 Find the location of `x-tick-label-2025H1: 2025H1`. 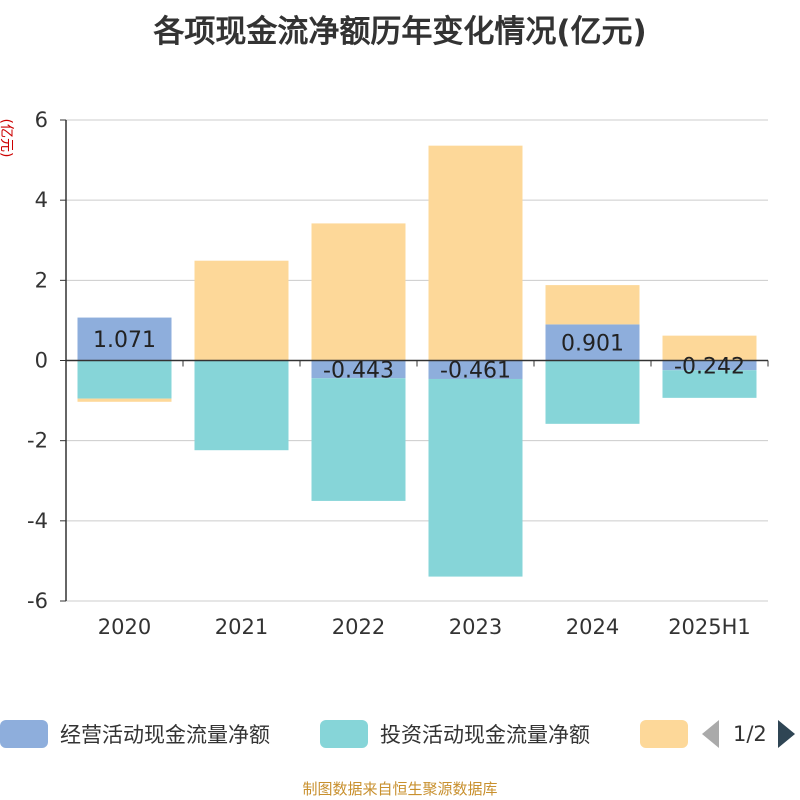

x-tick-label-2025H1: 2025H1 is located at coordinates (709, 627).